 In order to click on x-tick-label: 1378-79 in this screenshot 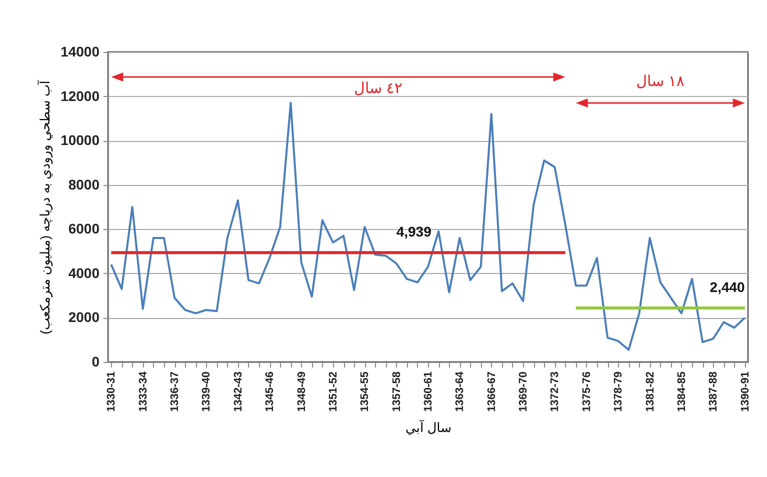, I will do `click(618, 392)`.